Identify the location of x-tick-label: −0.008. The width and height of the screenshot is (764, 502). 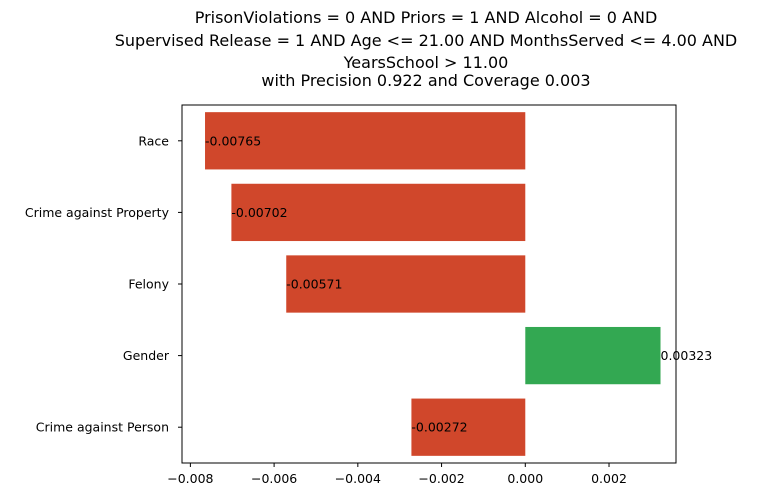
(190, 478).